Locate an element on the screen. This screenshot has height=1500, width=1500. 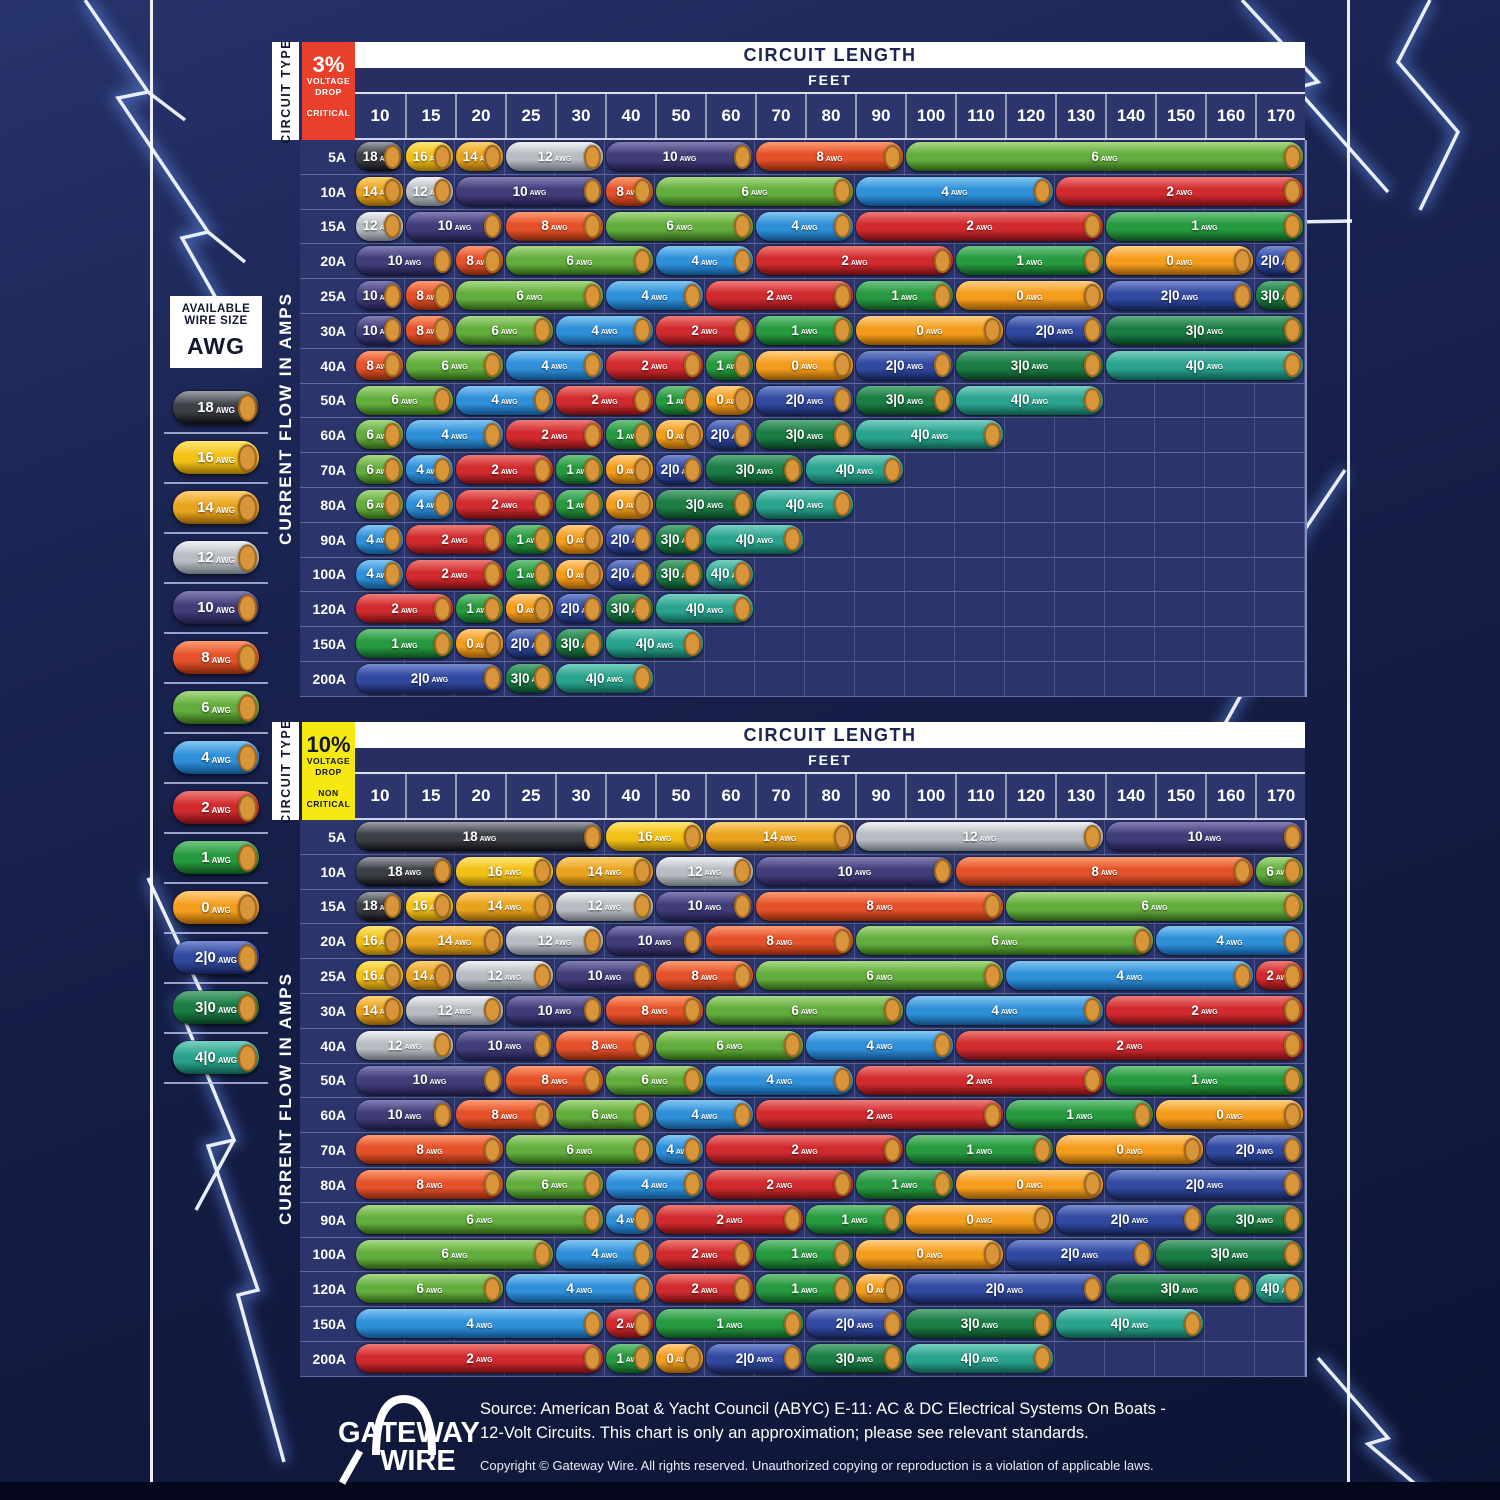
pill-gauge-label: 4|0 is located at coordinates (645, 643).